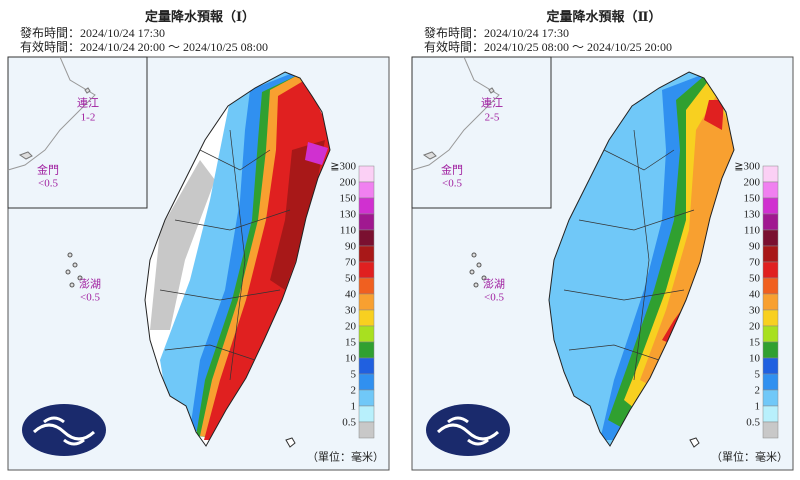  I want to click on legend-label: 0.5, so click(753, 423).